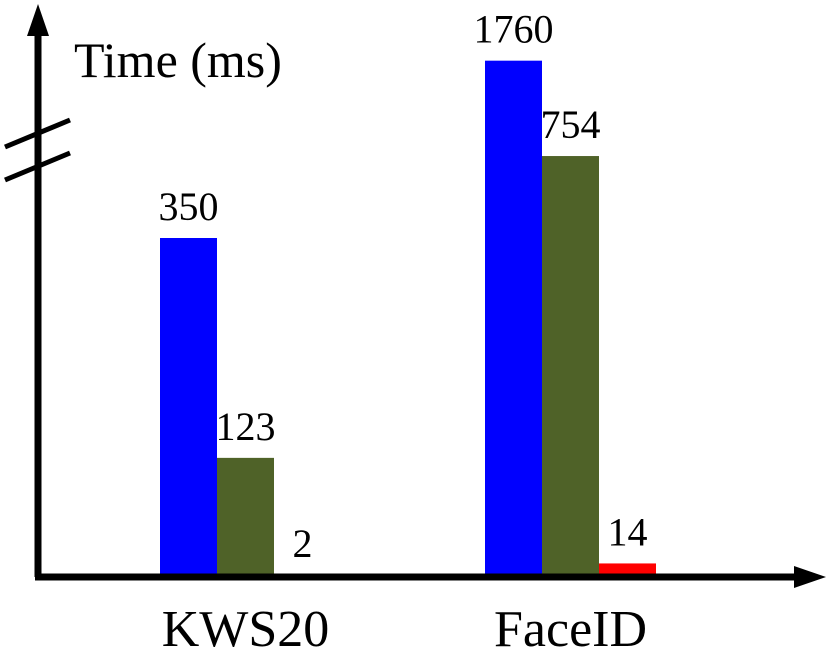 This screenshot has width=830, height=654. Describe the element at coordinates (178, 60) in the screenshot. I see `y-axis-label: Time (ms)` at that location.